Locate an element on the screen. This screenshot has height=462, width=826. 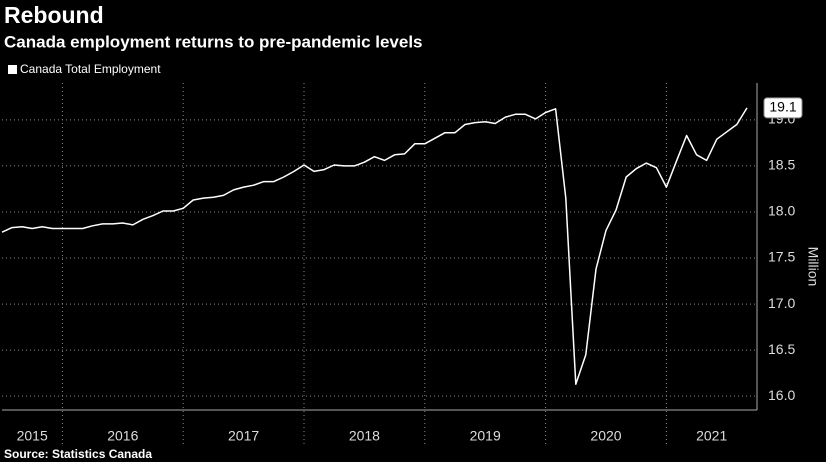
y-tick-label: 18.0 is located at coordinates (781, 211).